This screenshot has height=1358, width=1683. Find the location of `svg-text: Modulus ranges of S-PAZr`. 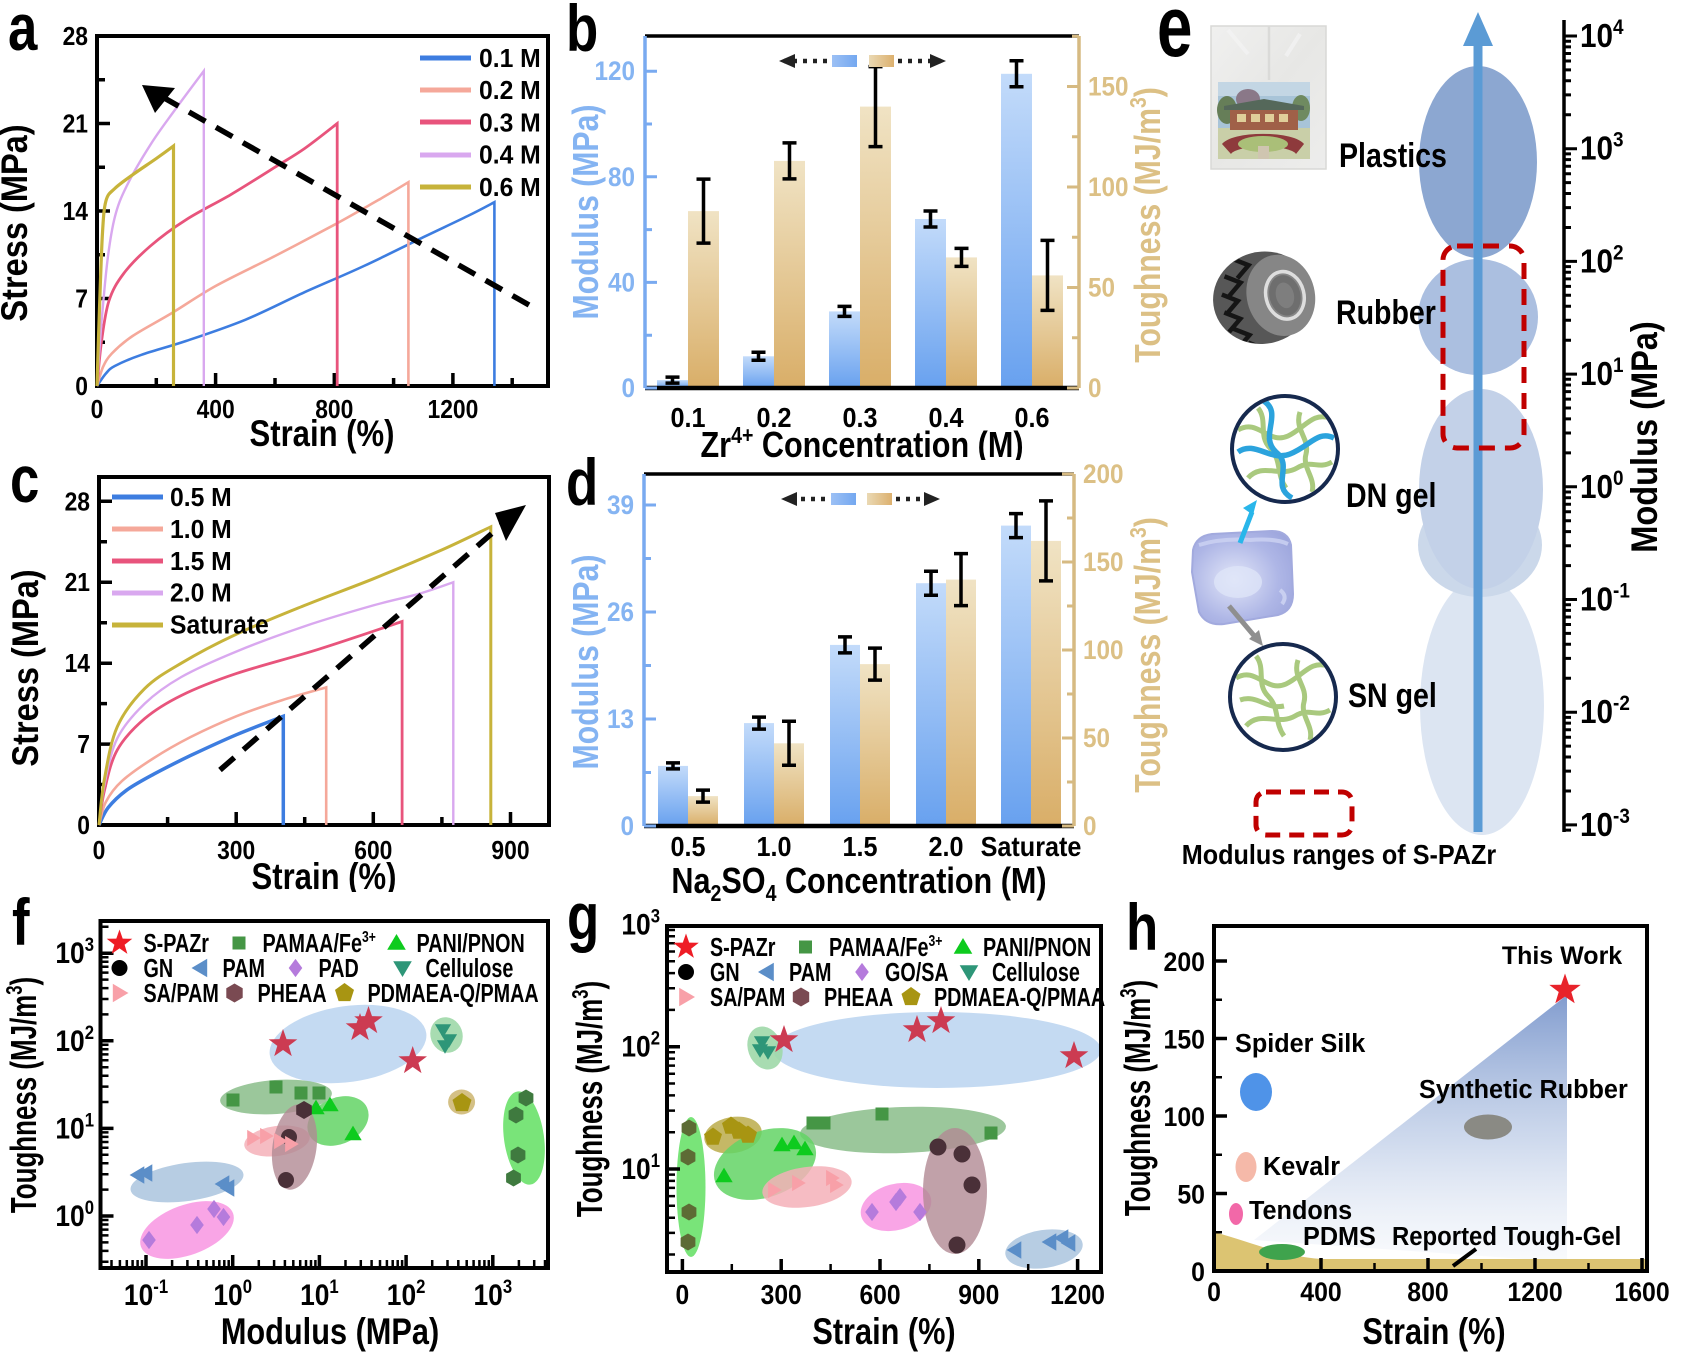

svg-text: Modulus ranges of S-PAZr is located at coordinates (1339, 855).